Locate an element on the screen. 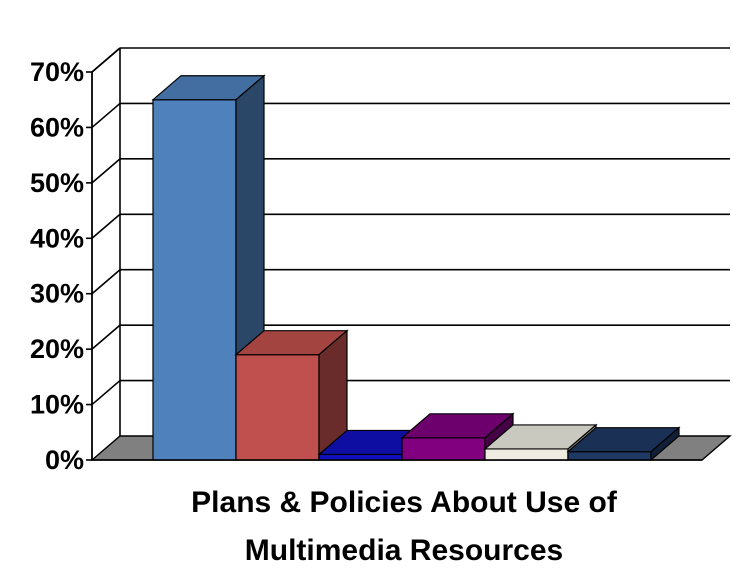 The width and height of the screenshot is (733, 568). y-tick-label-5: 50% is located at coordinates (57, 183).